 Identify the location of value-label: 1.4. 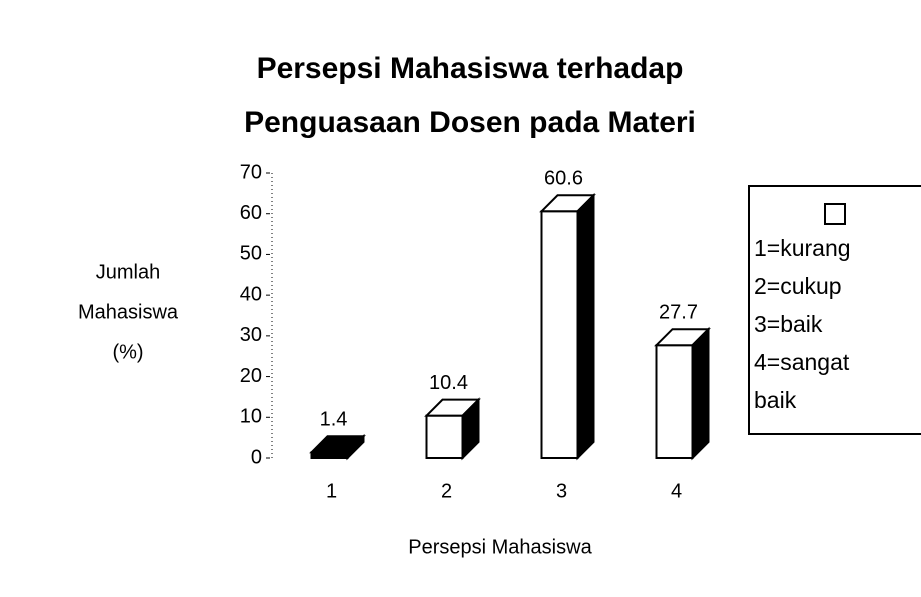
(334, 420).